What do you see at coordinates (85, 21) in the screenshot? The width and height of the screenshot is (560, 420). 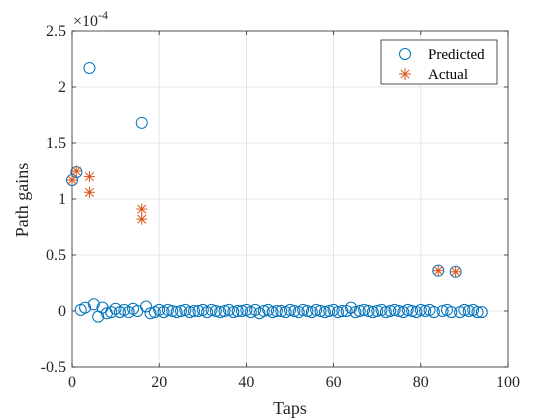 I see `exponent-base: ×10` at bounding box center [85, 21].